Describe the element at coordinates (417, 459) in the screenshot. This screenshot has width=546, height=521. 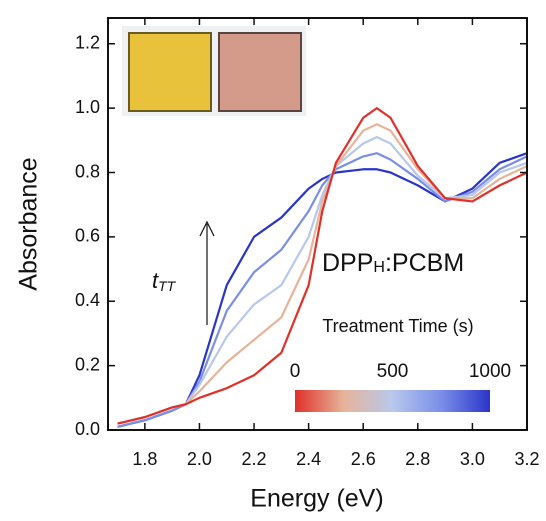
I see `x-tick-label: 2.8` at that location.